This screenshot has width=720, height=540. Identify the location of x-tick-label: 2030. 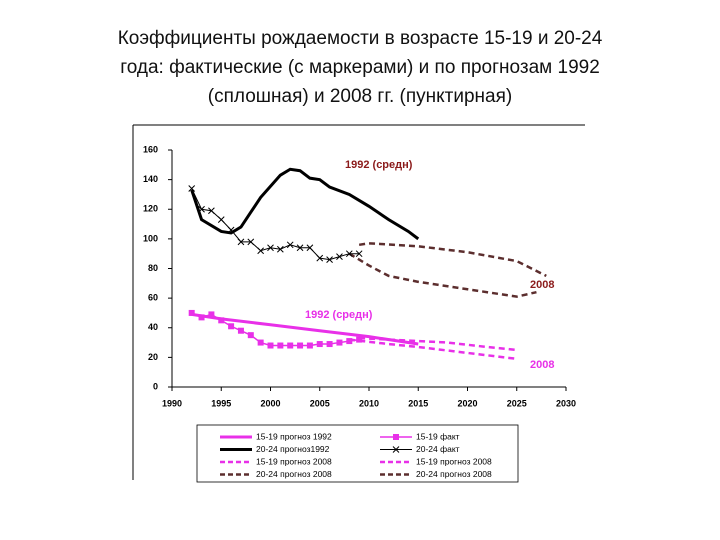
(566, 403).